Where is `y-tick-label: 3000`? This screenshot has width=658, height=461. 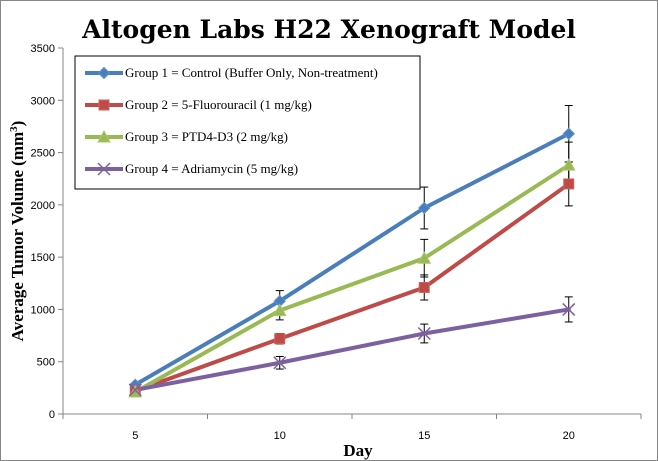 y-tick-label: 3000 is located at coordinates (43, 101).